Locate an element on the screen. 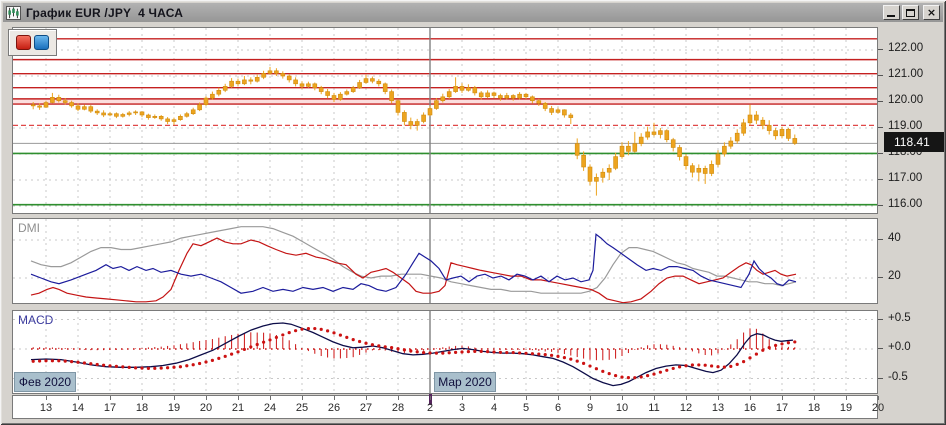 This screenshot has height=425, width=946. minimize-button is located at coordinates (891, 12).